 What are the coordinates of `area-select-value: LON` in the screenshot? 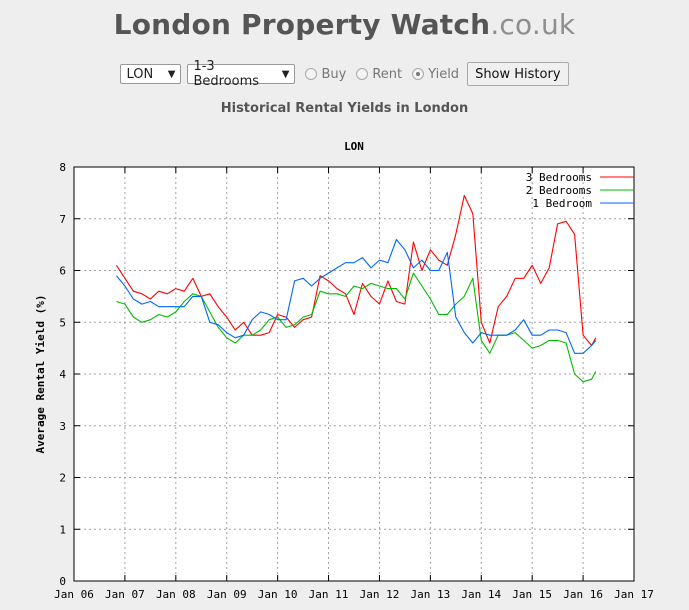 It's located at (140, 74).